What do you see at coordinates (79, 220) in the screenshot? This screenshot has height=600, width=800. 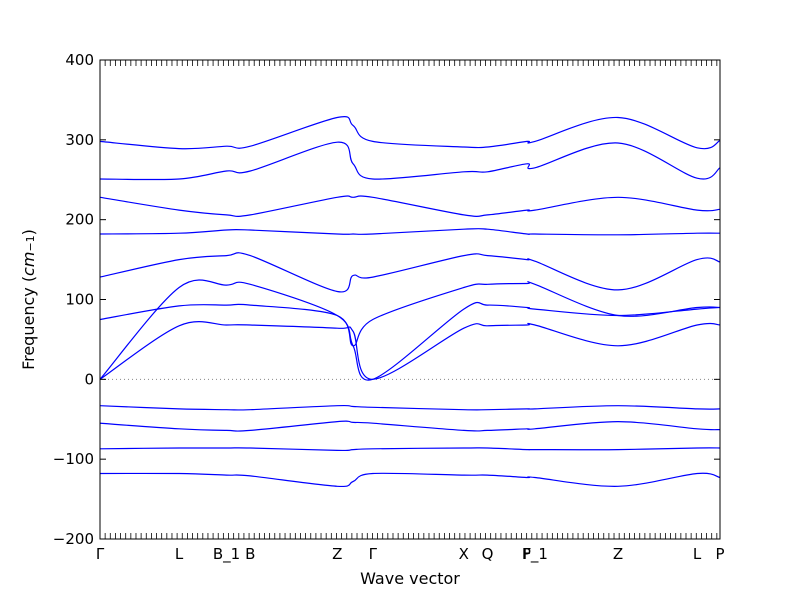 I see `y-tick-label: 200` at bounding box center [79, 220].